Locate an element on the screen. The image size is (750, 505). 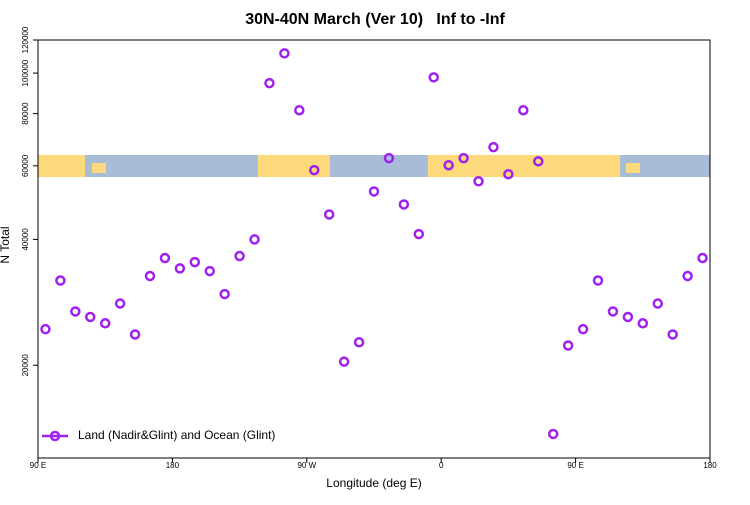
map-band is located at coordinates (374, 166).